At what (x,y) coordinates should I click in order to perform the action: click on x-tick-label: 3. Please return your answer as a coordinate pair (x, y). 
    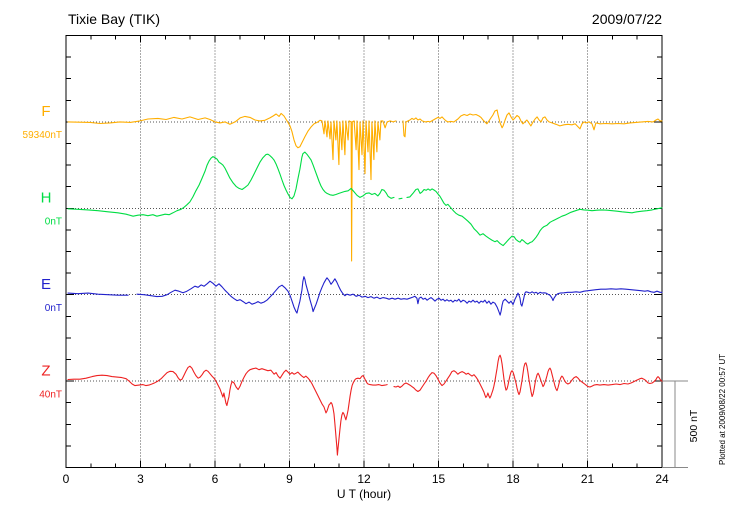
    Looking at the image, I should click on (140, 479).